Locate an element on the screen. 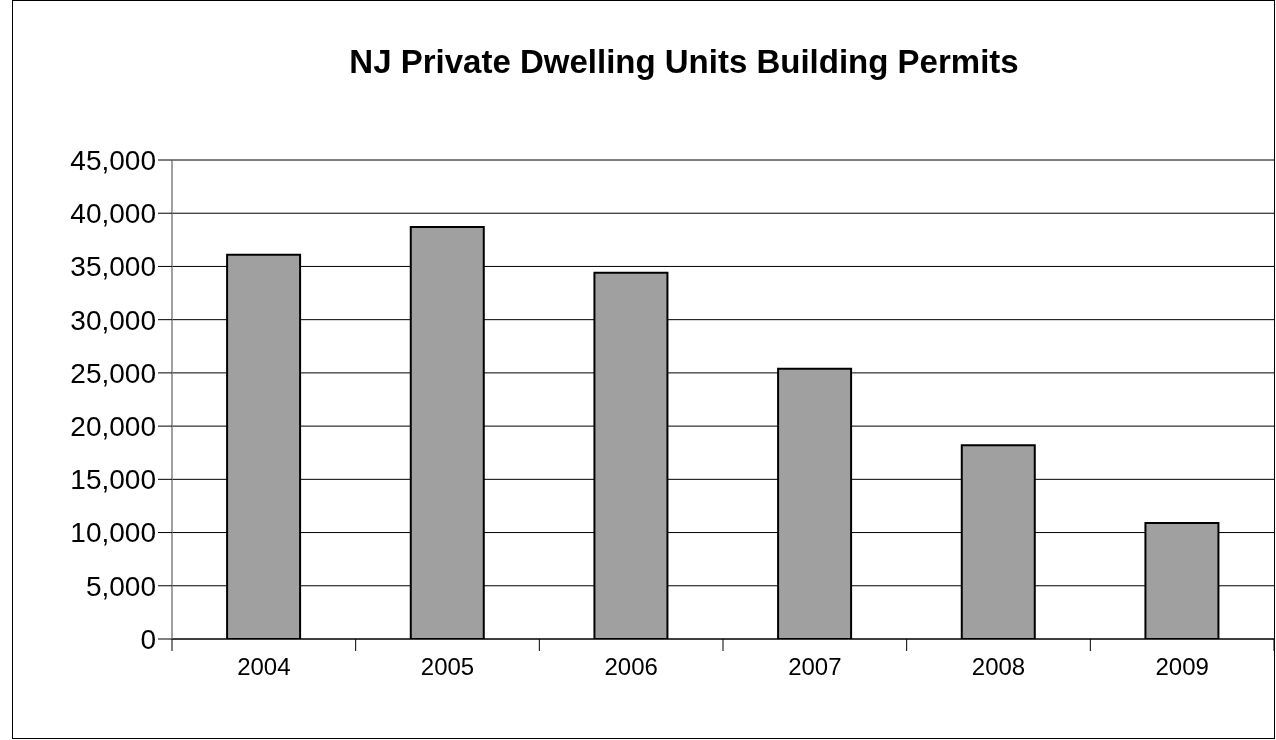 This screenshot has height=740, width=1276. x-tick-label: 2008 is located at coordinates (998, 666).